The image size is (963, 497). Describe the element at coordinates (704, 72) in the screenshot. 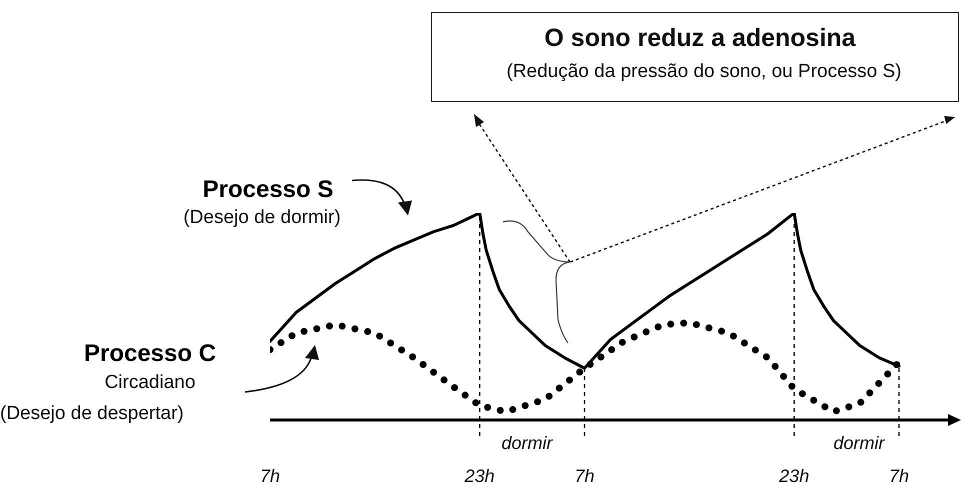

I see `text: (Redução da pressão do sono, ou Processo S)` at that location.